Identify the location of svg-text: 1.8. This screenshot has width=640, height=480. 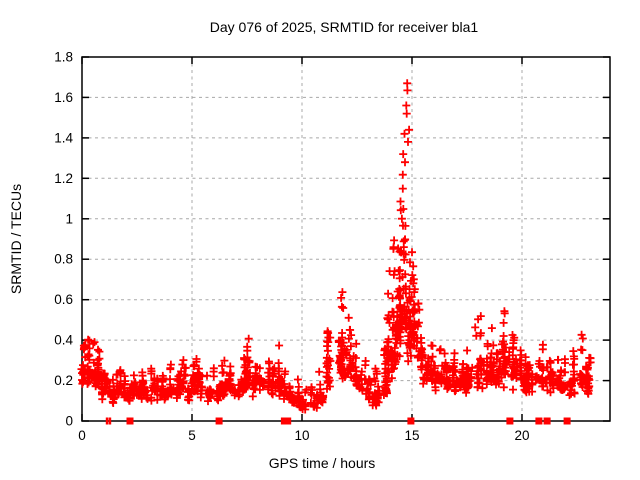
(63, 57).